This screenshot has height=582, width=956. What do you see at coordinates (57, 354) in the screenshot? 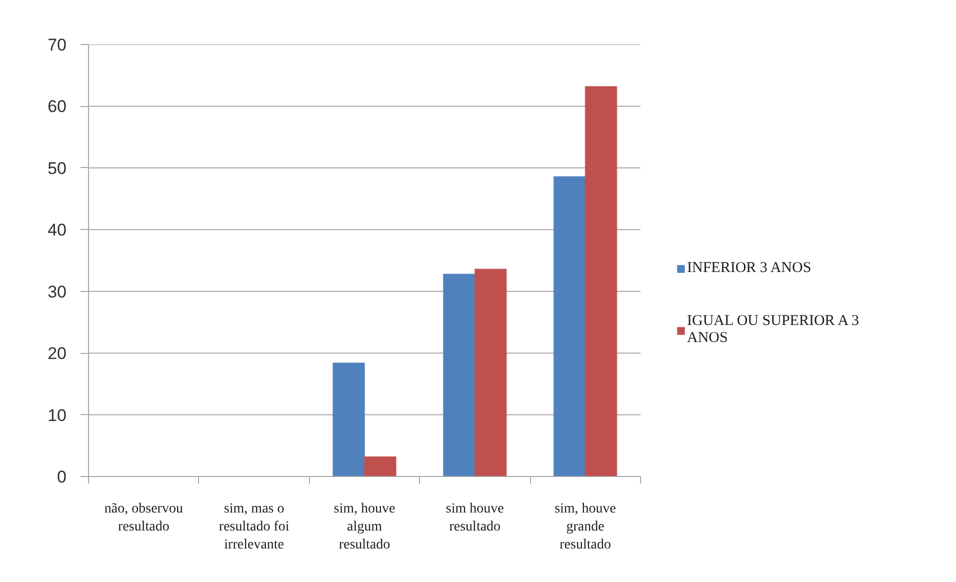
I see `y-tick-label: 20` at bounding box center [57, 354].